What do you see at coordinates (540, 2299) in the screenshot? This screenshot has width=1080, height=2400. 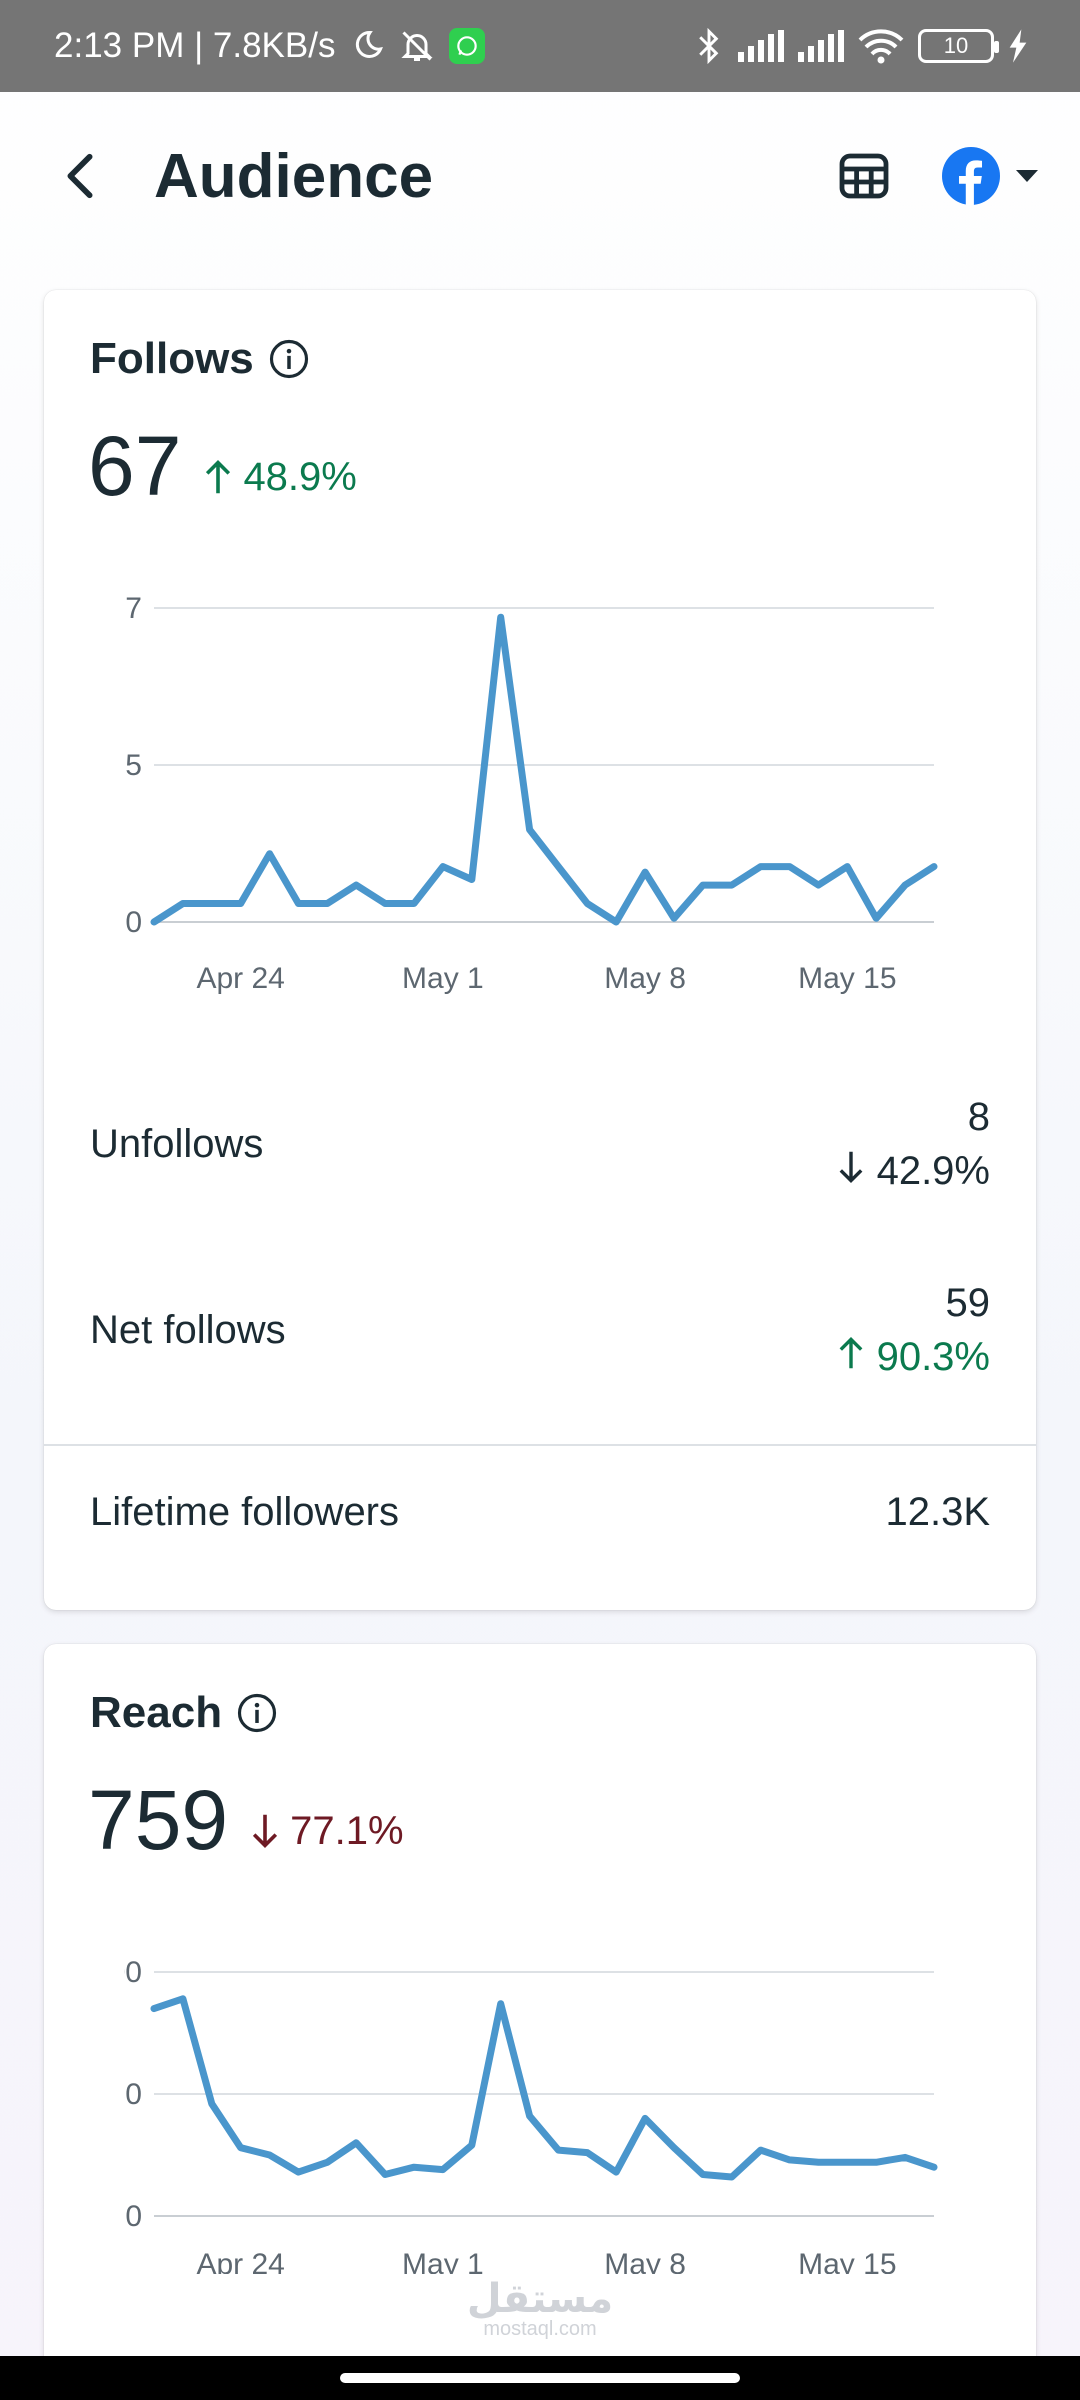 I see `watermark-text: مستقل` at bounding box center [540, 2299].